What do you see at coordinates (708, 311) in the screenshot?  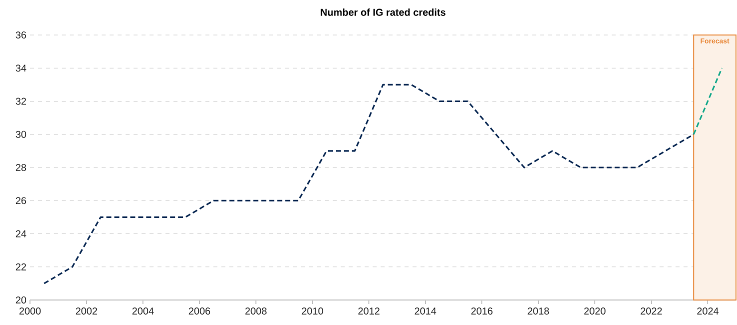 I see `x-tick-label: 2024` at bounding box center [708, 311].